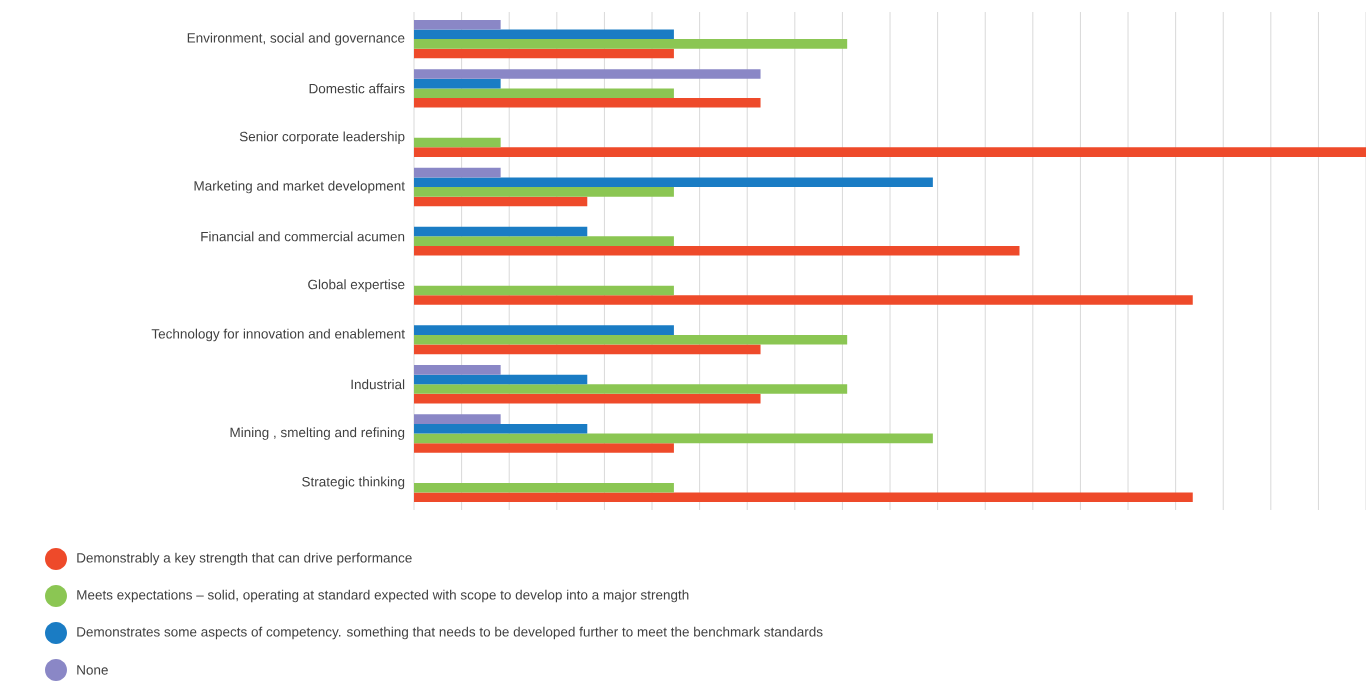 This screenshot has width=1366, height=683. I want to click on legend-label: Demonstrably a key strength that can drive performance, so click(244, 559).